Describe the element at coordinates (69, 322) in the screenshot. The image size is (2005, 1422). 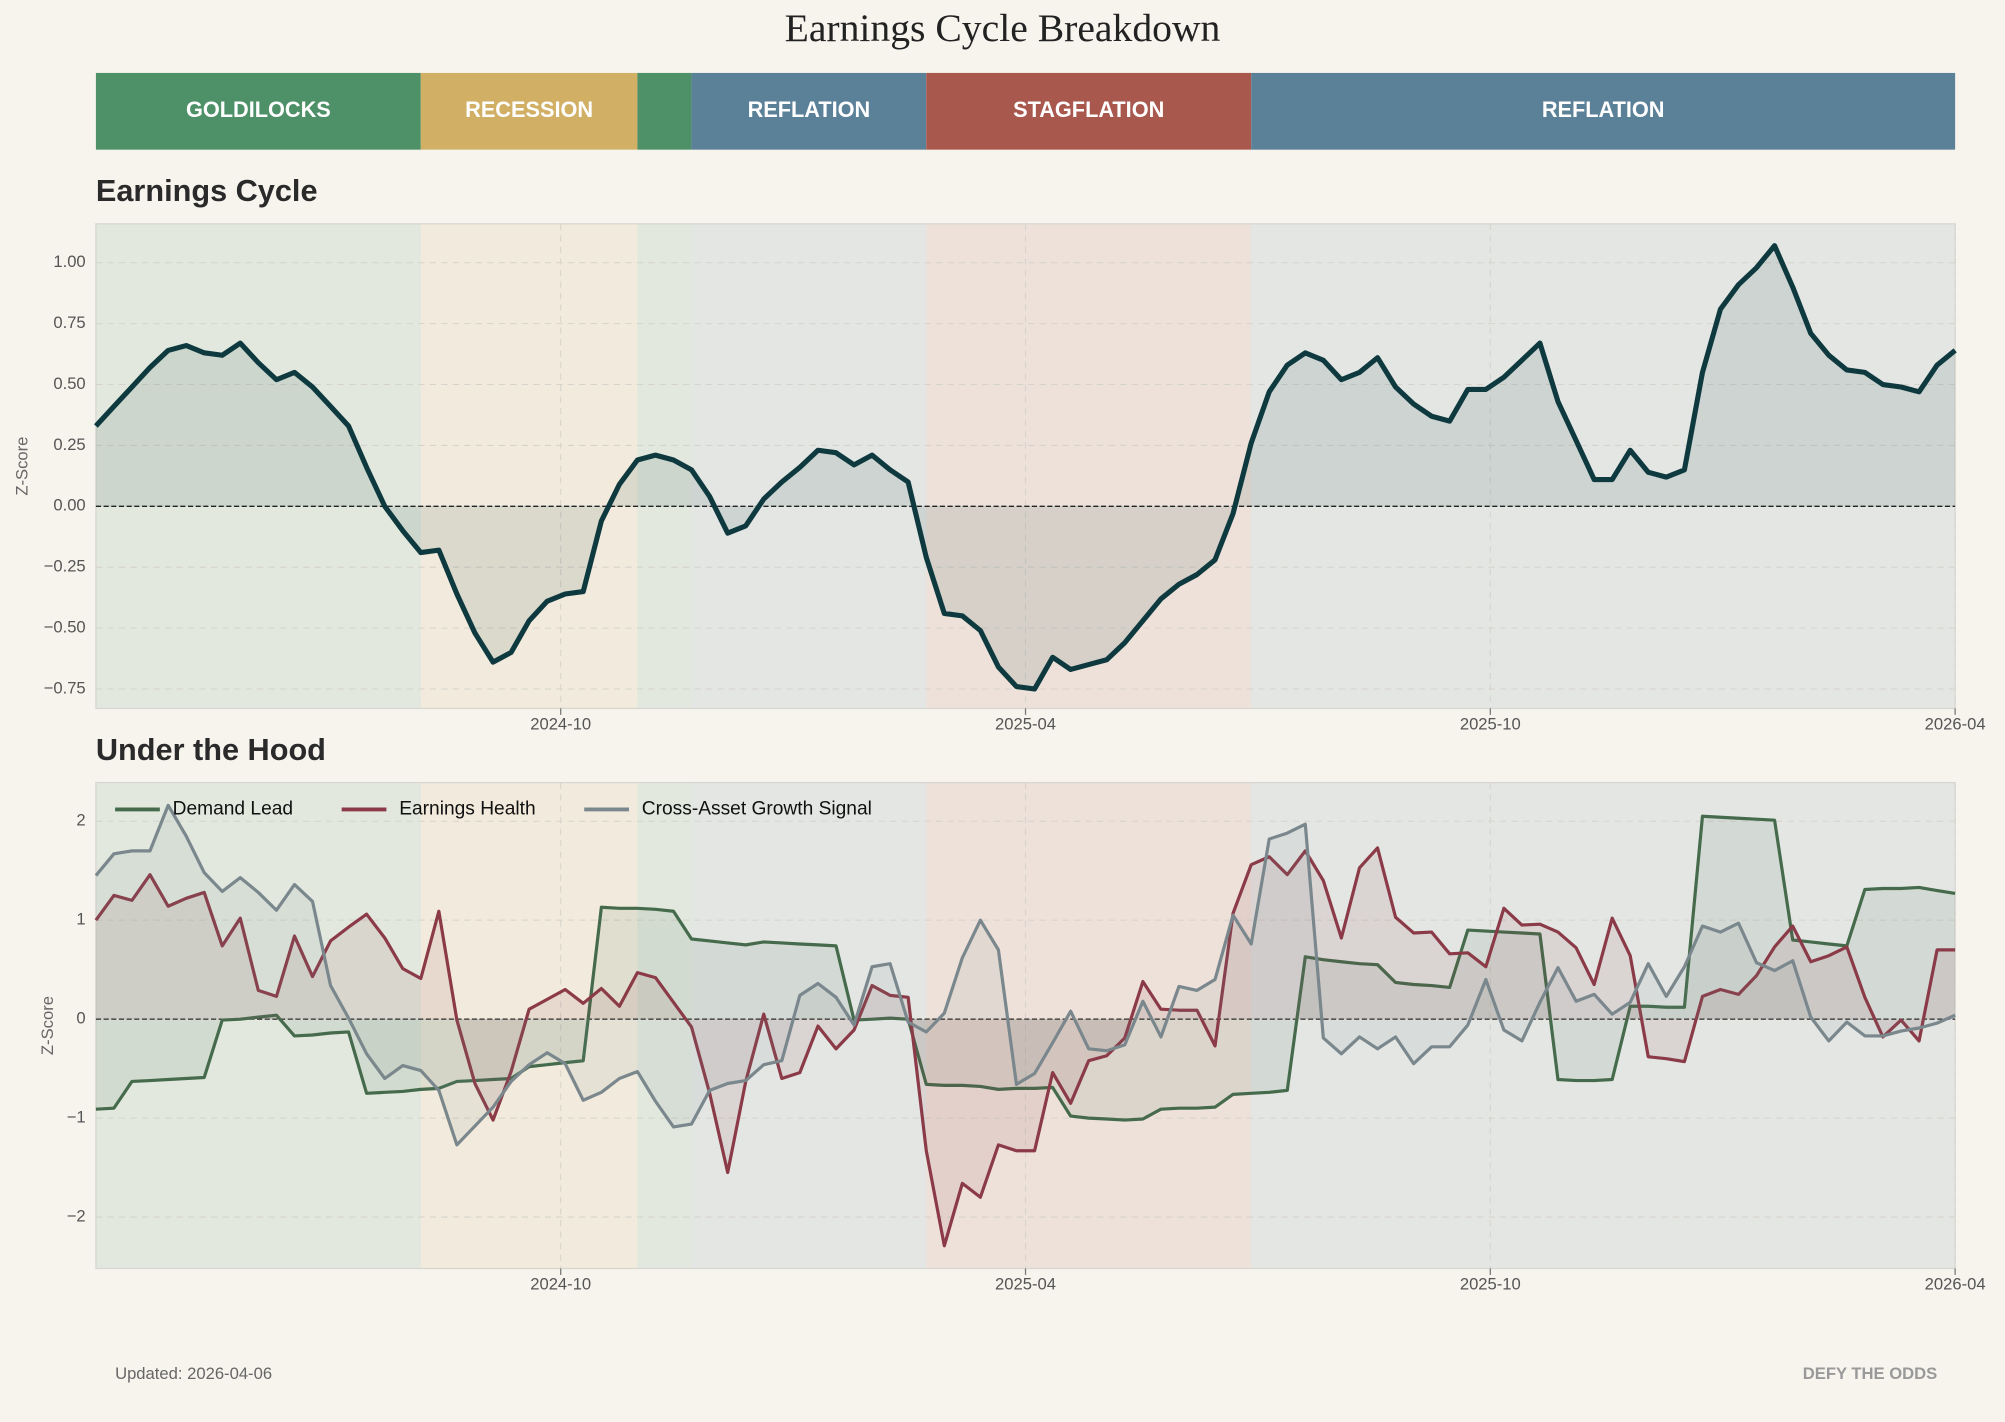
I see `y-tick-label: 0.75` at that location.